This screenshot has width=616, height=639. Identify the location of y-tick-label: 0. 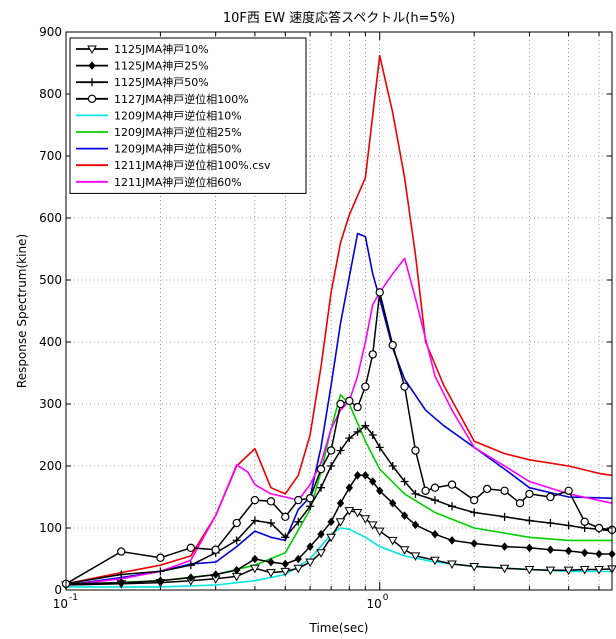
(58, 590).